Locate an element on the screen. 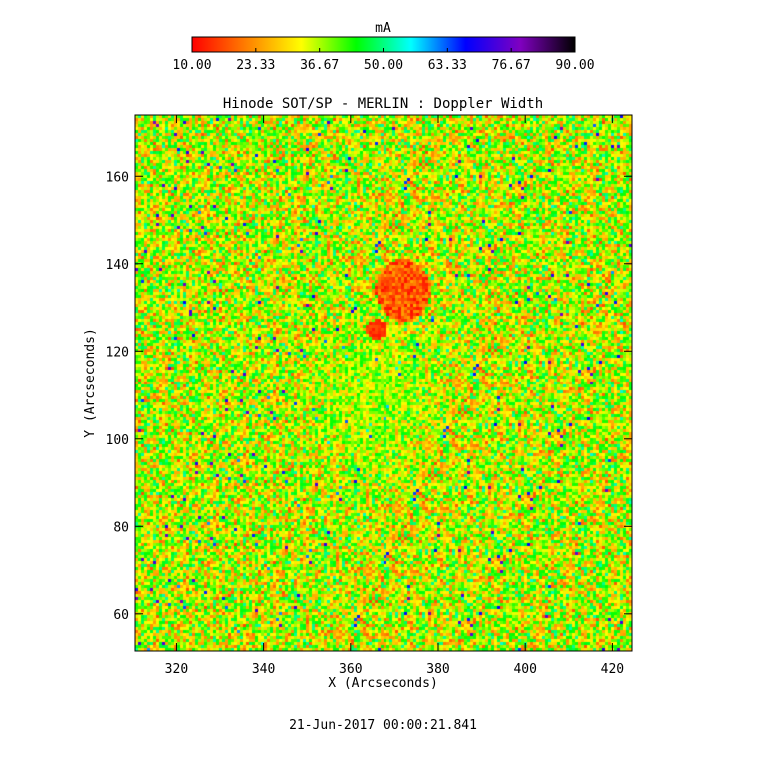 This screenshot has height=768, width=766. colorbar-tick-label: 63.33 is located at coordinates (447, 65).